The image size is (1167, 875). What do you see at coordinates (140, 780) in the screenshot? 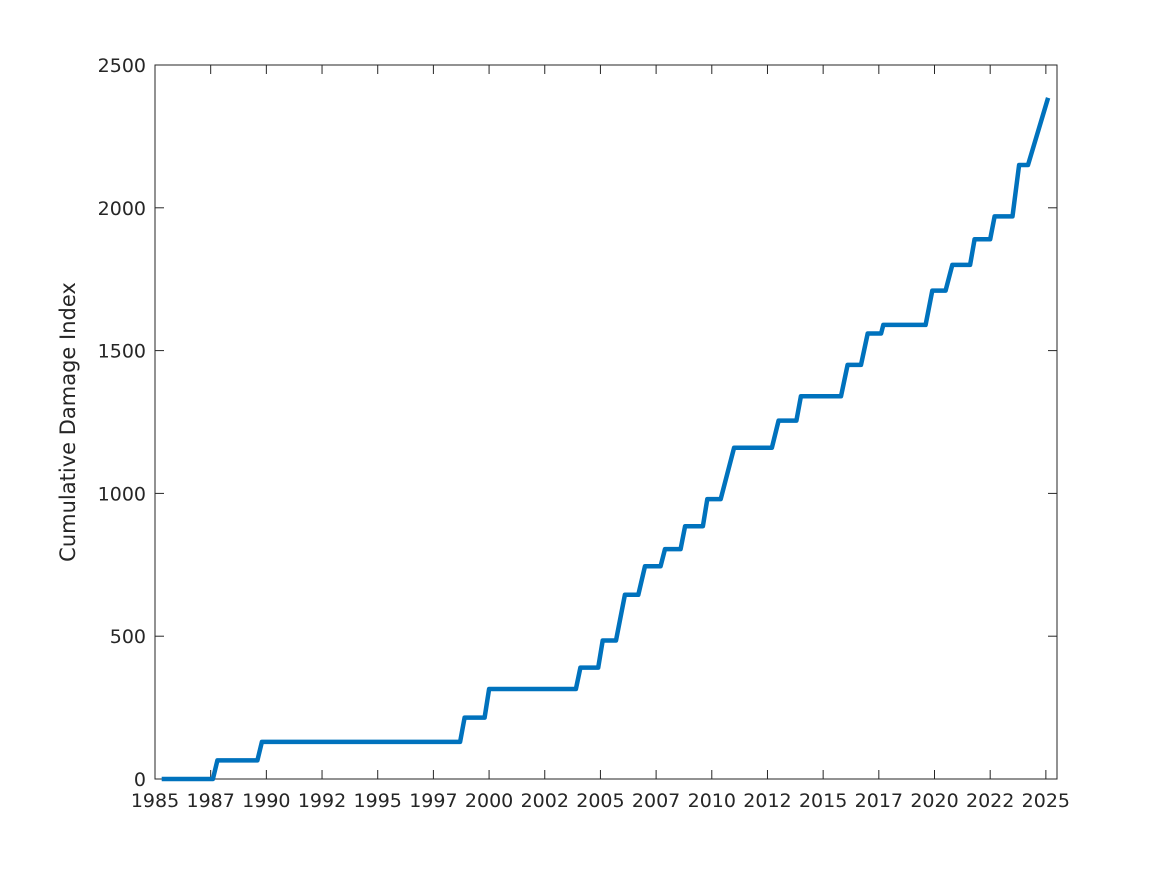
I see `y-tick-label: 0` at bounding box center [140, 780].